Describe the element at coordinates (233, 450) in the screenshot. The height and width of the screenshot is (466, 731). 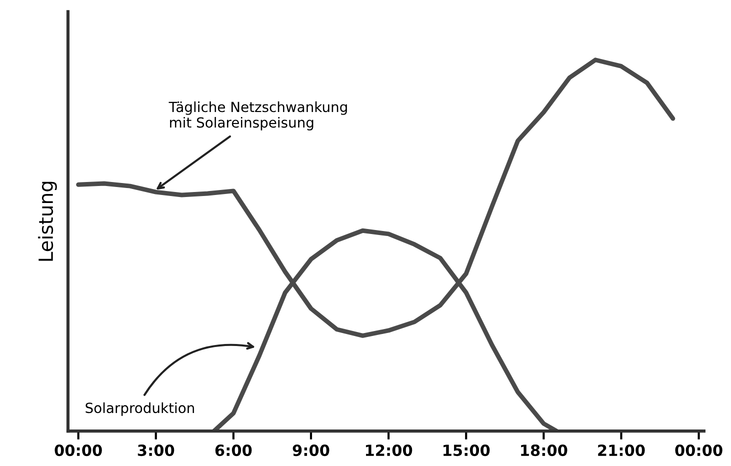
I see `x-tick-label: 6:00` at that location.